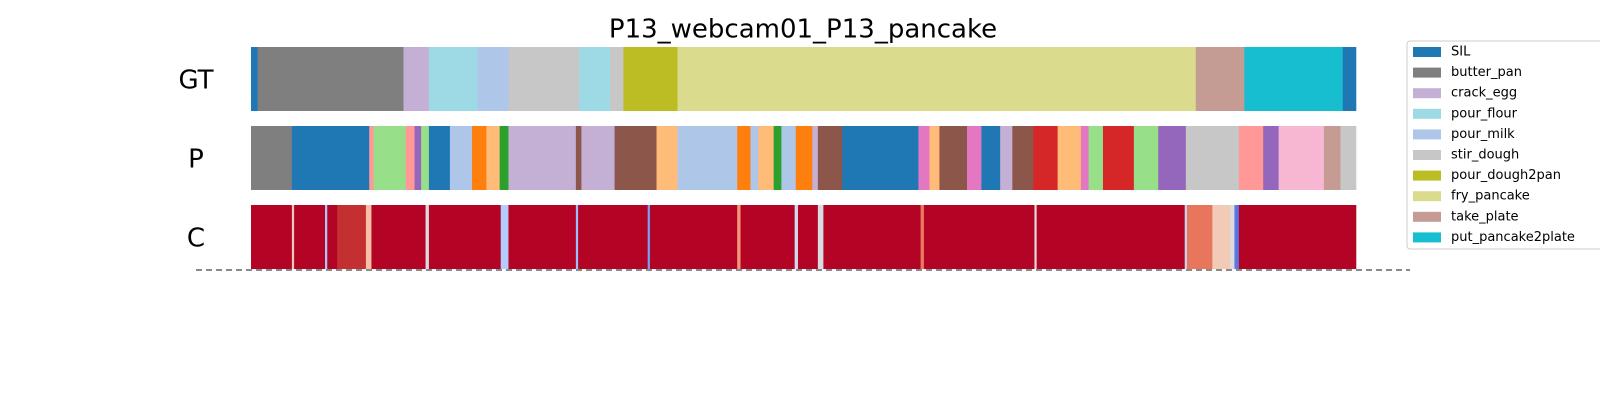 This screenshot has width=1600, height=400. Describe the element at coordinates (1461, 52) in the screenshot. I see `legend-label: SIL` at that location.